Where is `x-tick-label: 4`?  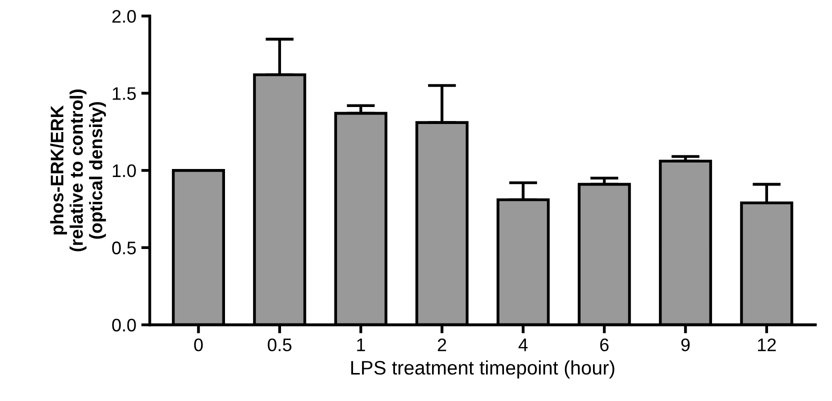 x-tick-label: 4 is located at coordinates (523, 345).